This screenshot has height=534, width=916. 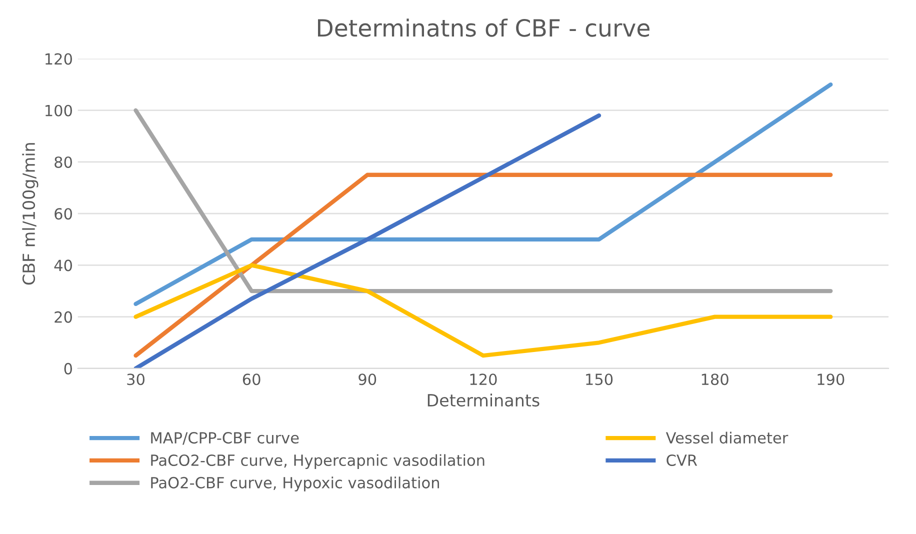 What do you see at coordinates (63, 162) in the screenshot?
I see `y-tick-label: 80` at bounding box center [63, 162].